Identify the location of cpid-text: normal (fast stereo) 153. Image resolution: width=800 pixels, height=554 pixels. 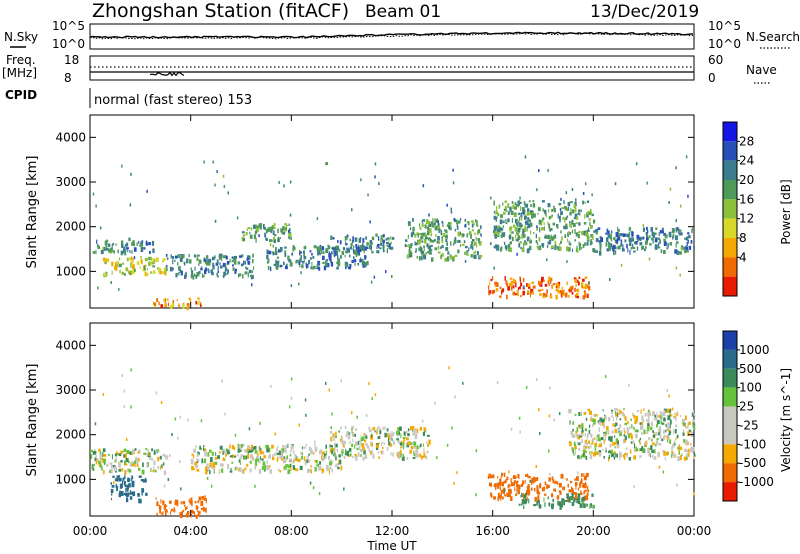
(173, 100).